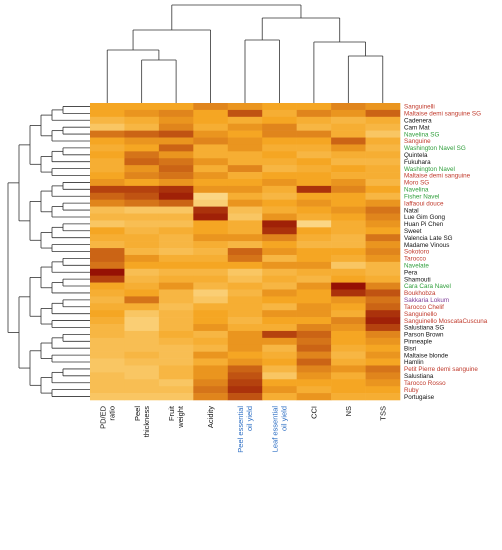  I want to click on row-label: Salustiana SG, so click(424, 328).